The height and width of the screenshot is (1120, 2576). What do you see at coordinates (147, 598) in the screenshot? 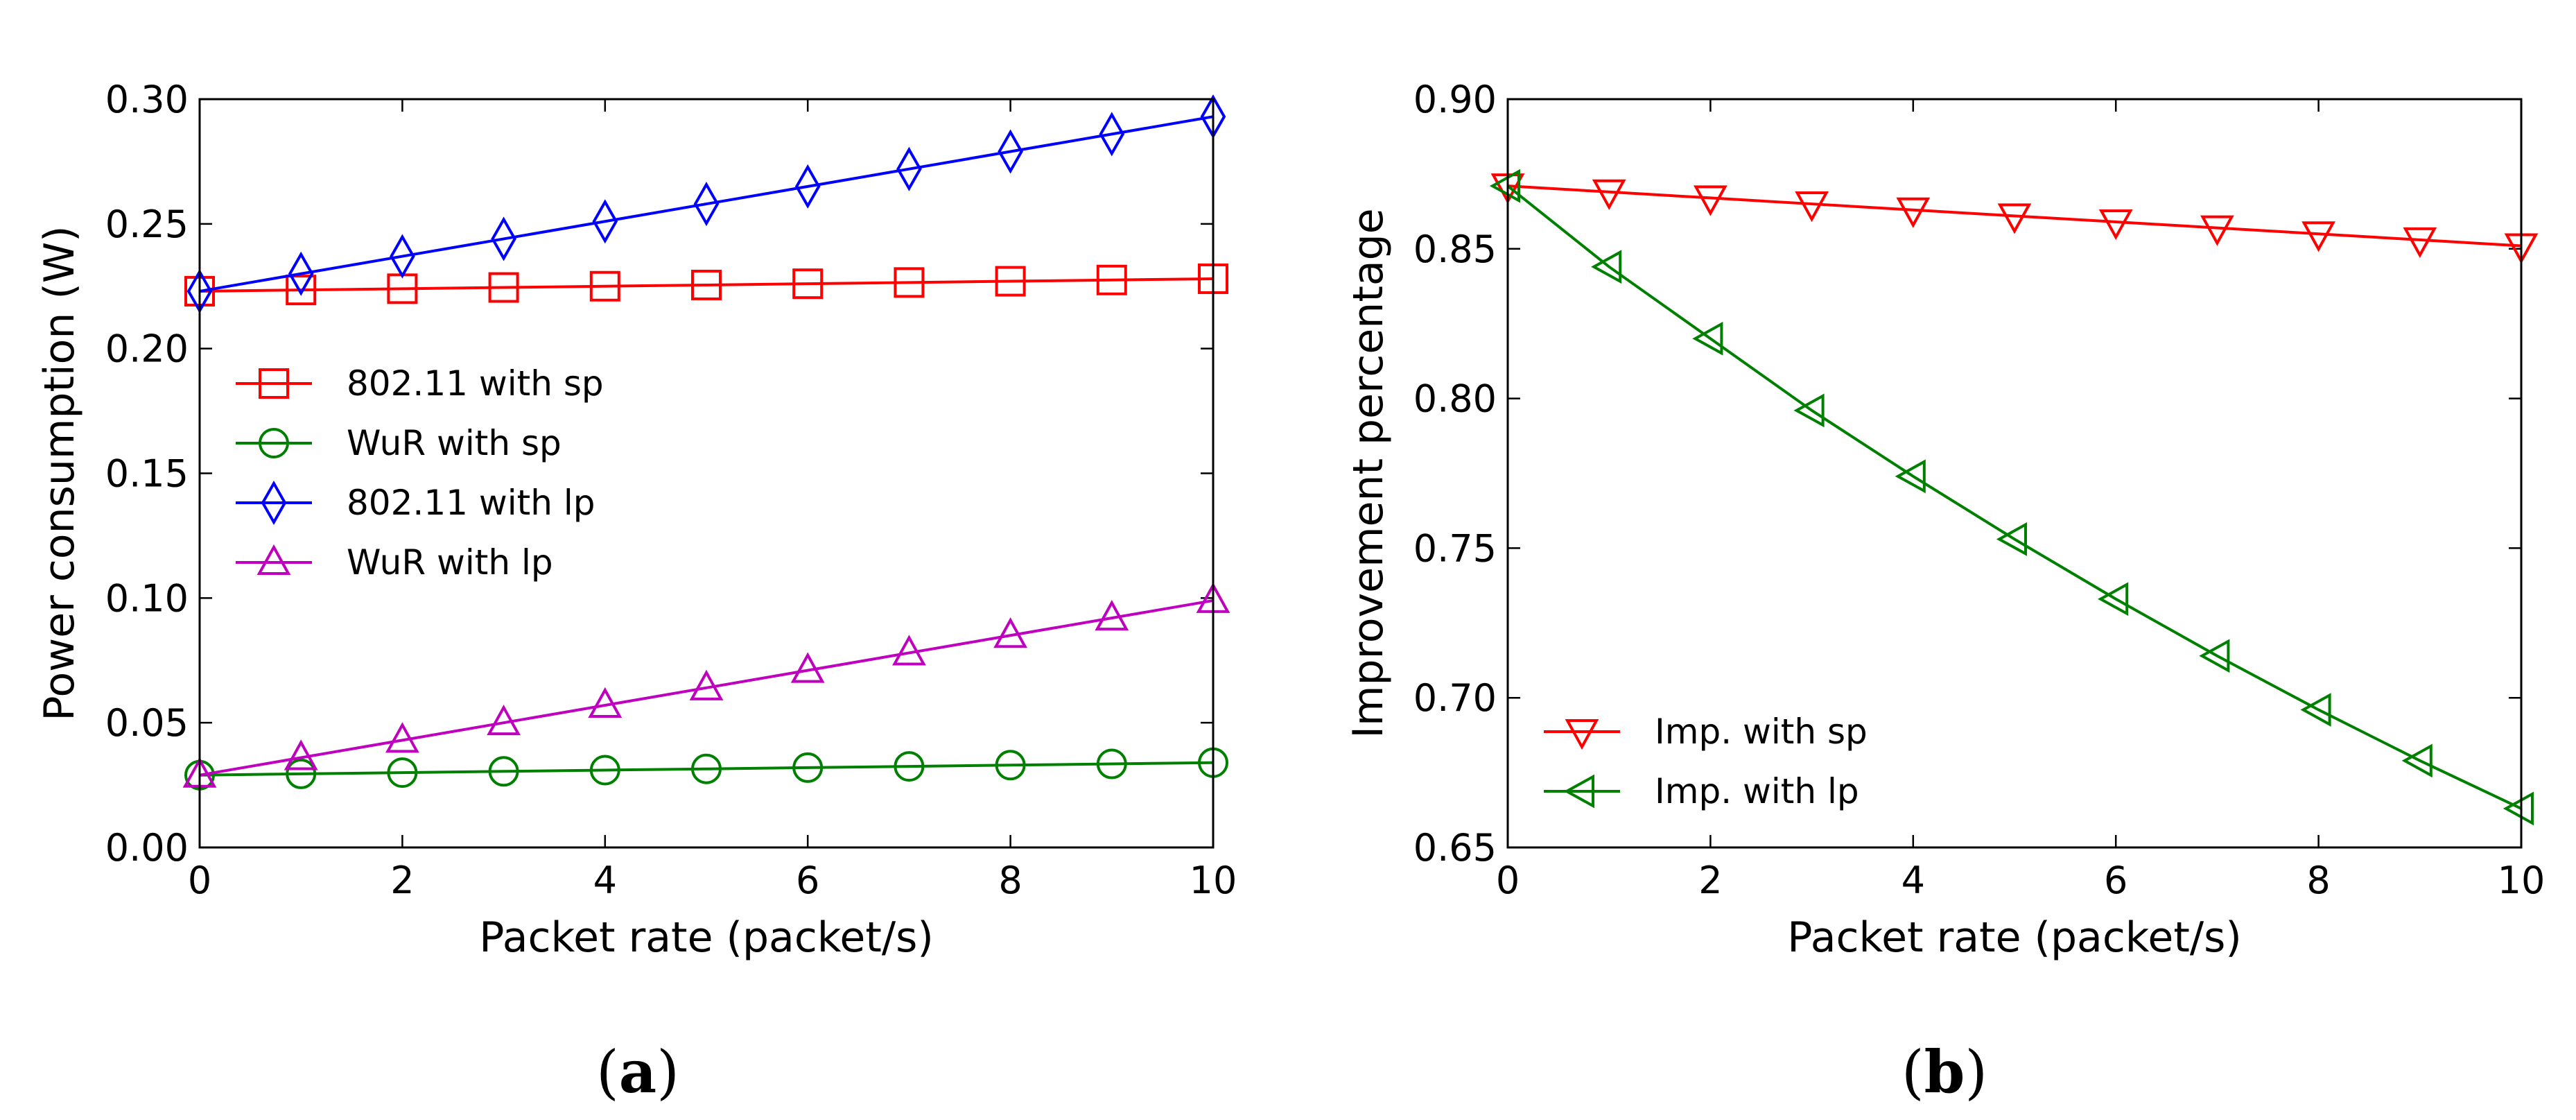
I see `y-tick-label: 0.10` at bounding box center [147, 598].